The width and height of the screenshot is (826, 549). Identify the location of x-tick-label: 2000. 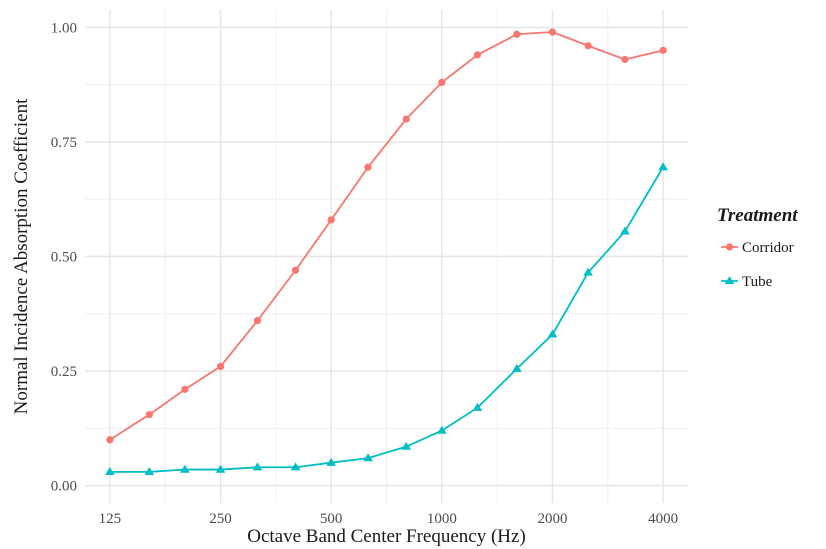
(552, 519).